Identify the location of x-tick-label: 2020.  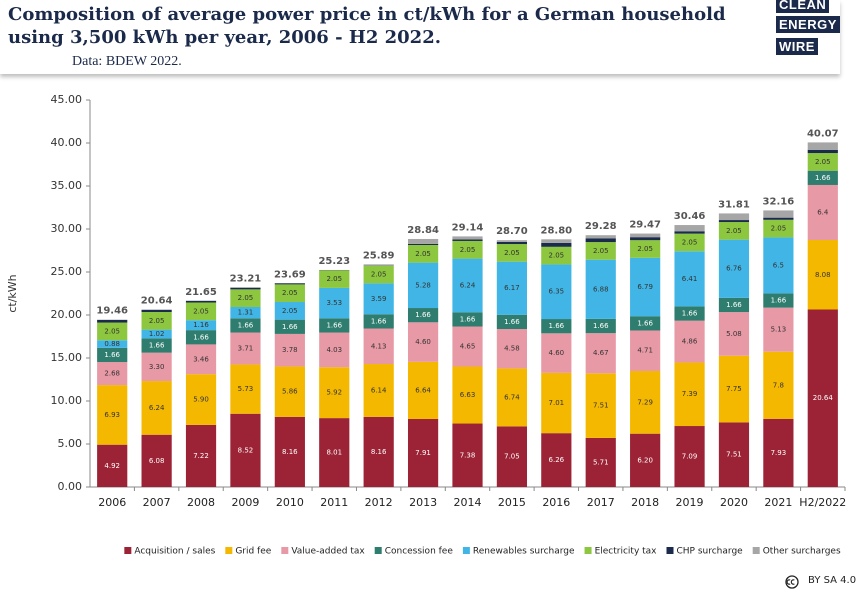
(734, 502).